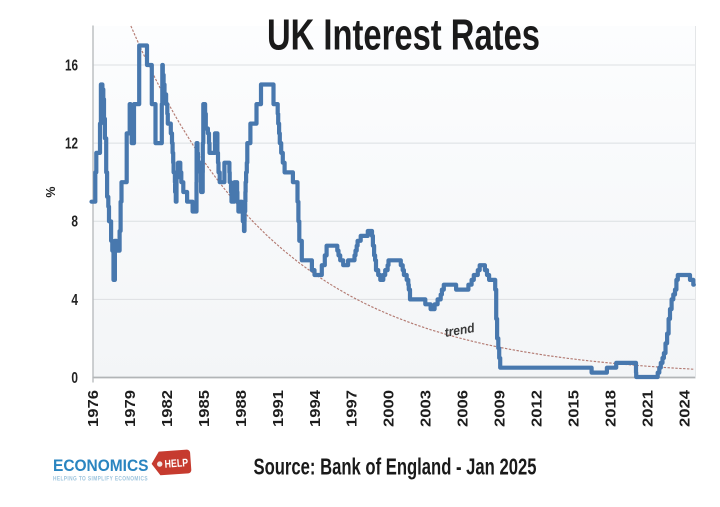 This screenshot has width=720, height=507. I want to click on svg-text: 2006, so click(464, 408).